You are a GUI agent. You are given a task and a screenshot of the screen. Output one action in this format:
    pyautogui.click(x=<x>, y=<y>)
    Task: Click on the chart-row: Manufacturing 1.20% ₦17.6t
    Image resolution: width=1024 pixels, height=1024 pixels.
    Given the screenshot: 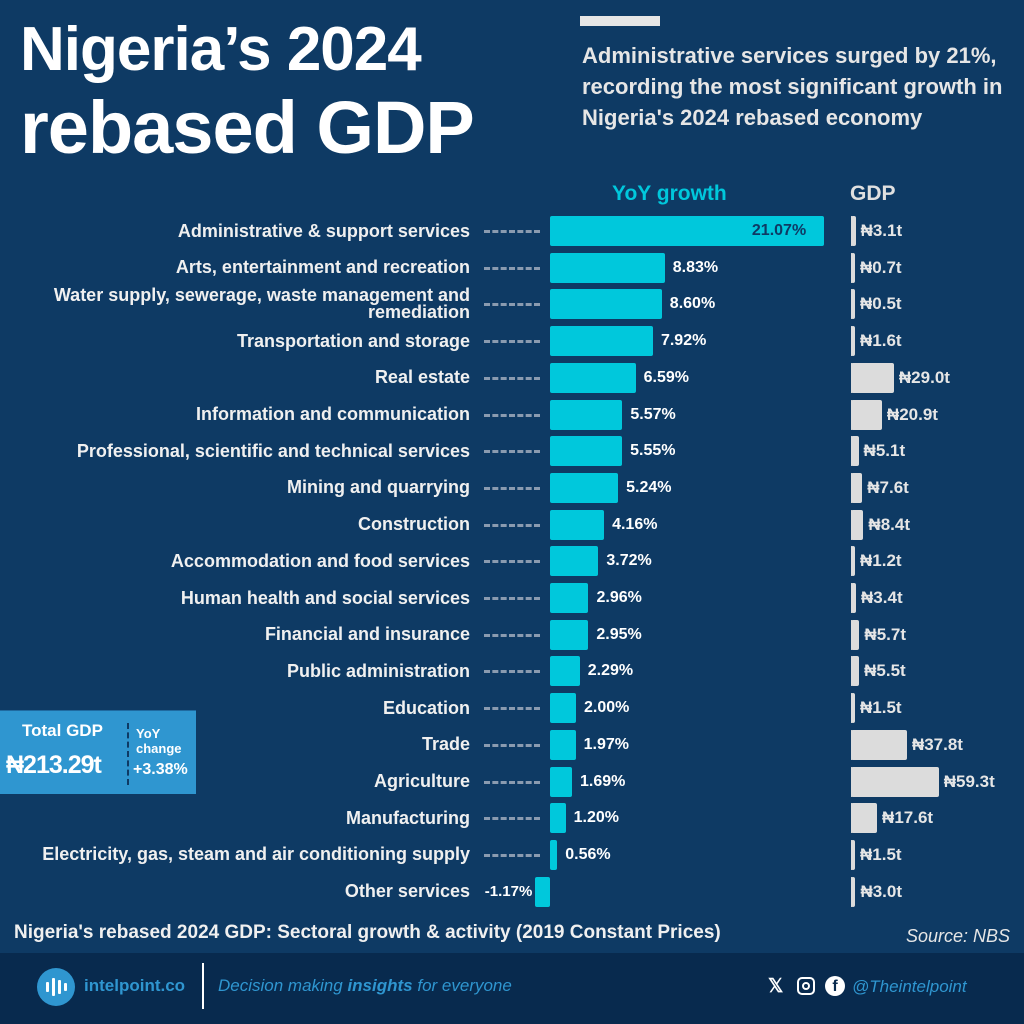 What is the action you would take?
    pyautogui.click(x=512, y=818)
    